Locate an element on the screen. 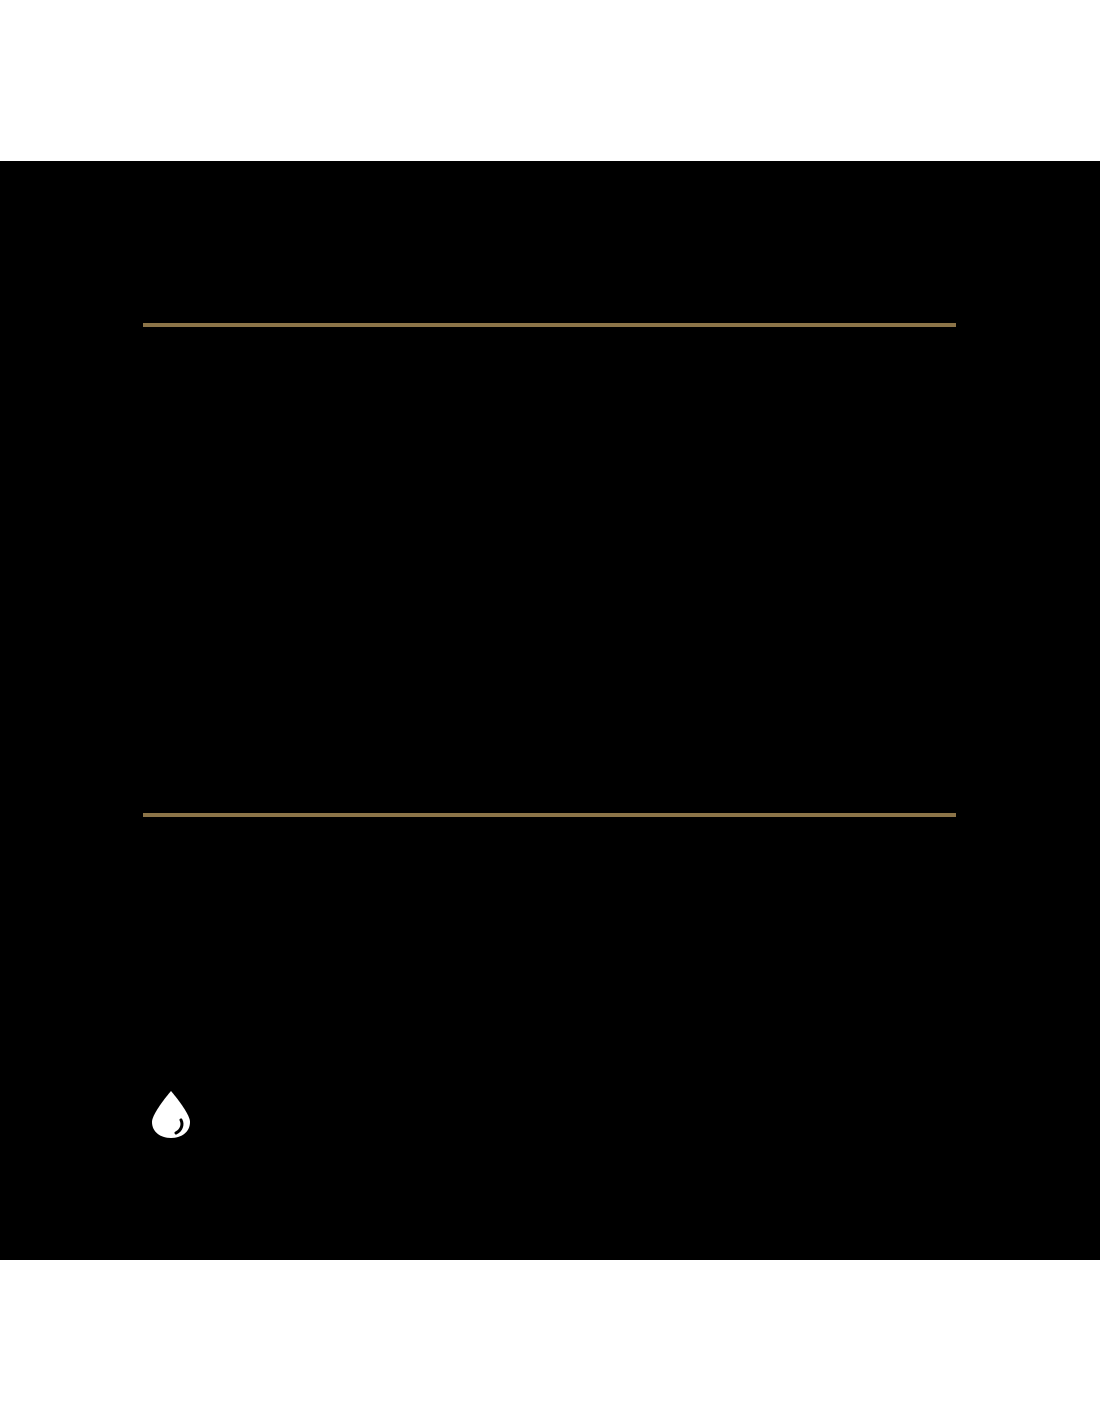 This screenshot has height=1422, width=1100. row-small-size: Small is located at coordinates (189, 602).